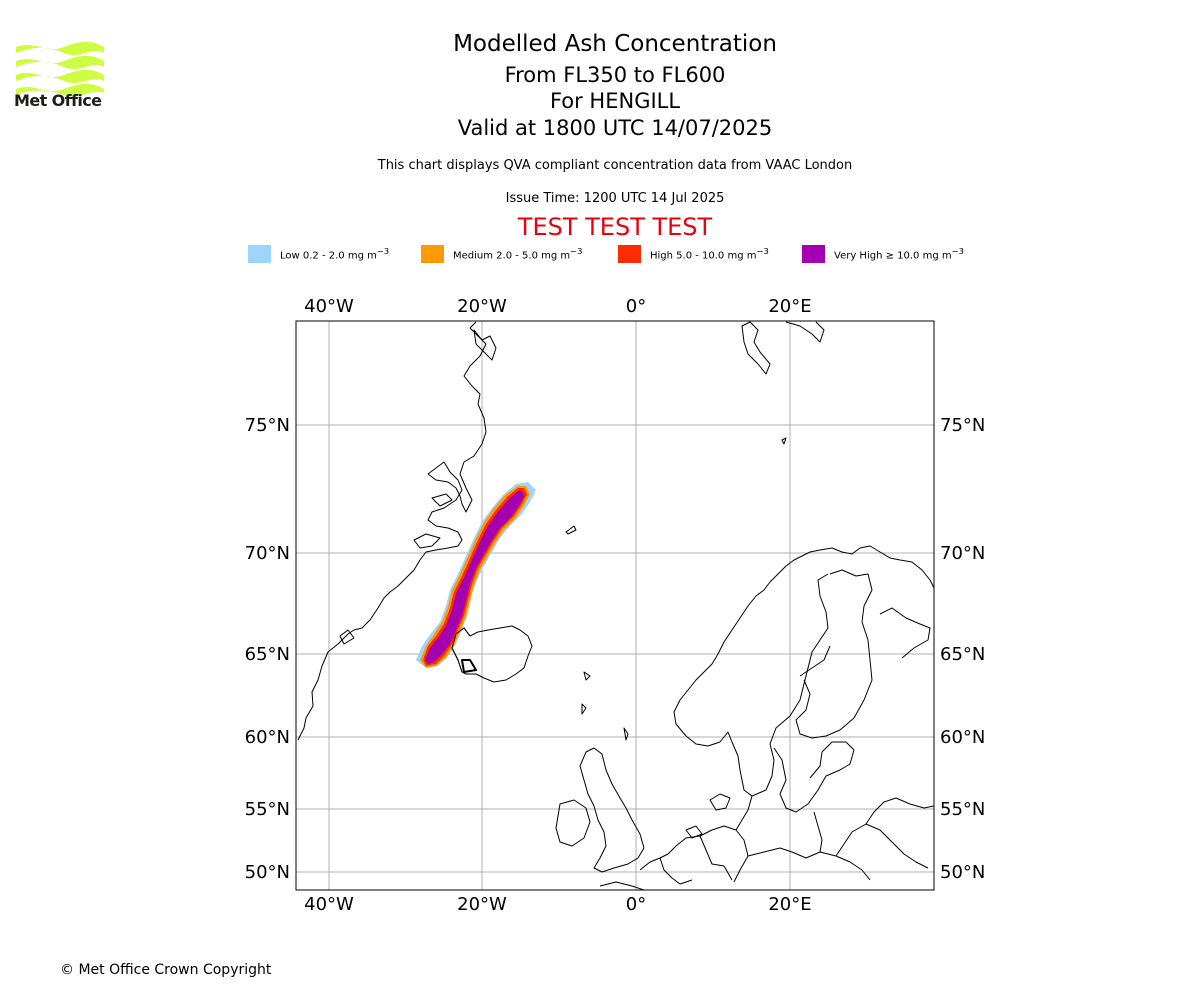  Describe the element at coordinates (615, 44) in the screenshot. I see `chart-title: Modelled Ash Concentration` at that location.